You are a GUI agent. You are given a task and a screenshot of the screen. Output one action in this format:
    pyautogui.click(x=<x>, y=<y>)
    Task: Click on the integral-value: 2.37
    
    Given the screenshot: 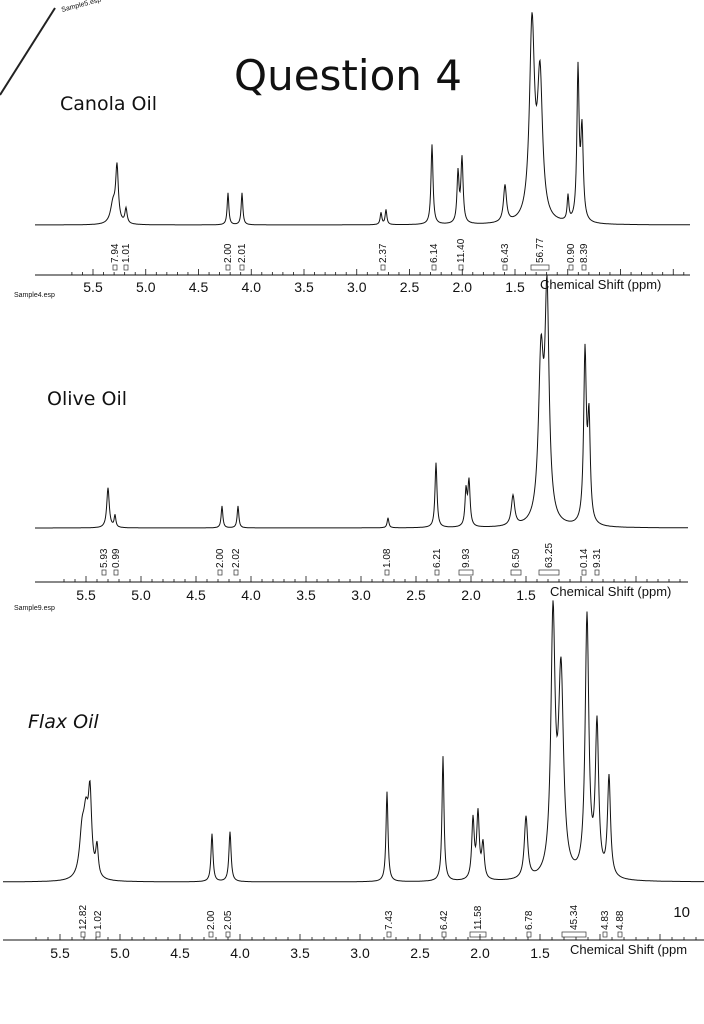 What is the action you would take?
    pyautogui.click(x=383, y=253)
    